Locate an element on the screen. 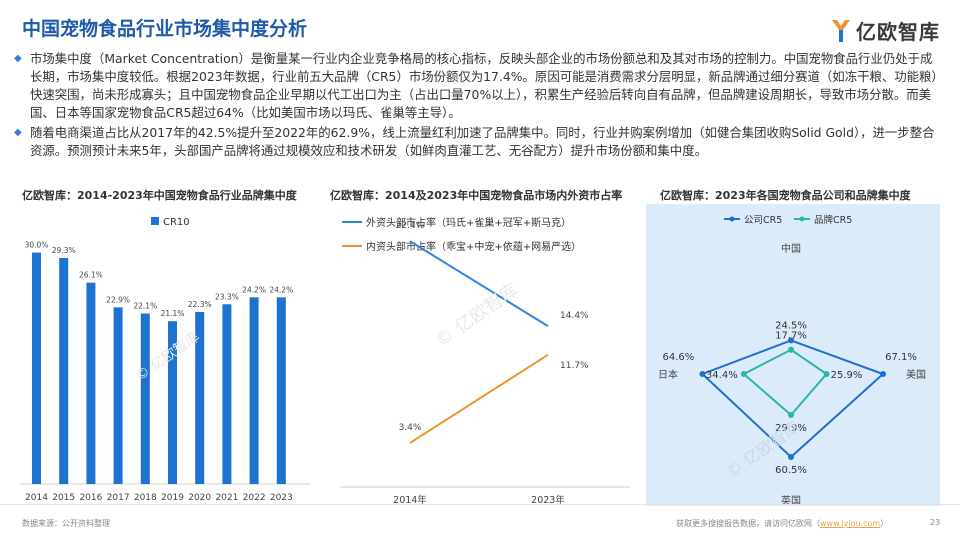 The height and width of the screenshot is (540, 960). data-source: 数据来源：公开资料整理 is located at coordinates (66, 523).